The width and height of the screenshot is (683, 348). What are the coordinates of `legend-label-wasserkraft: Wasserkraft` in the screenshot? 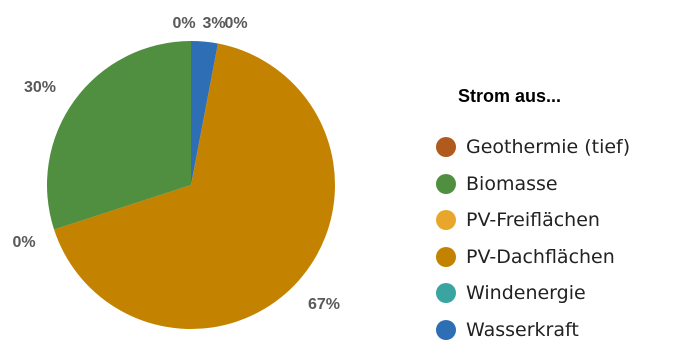 It's located at (522, 330).